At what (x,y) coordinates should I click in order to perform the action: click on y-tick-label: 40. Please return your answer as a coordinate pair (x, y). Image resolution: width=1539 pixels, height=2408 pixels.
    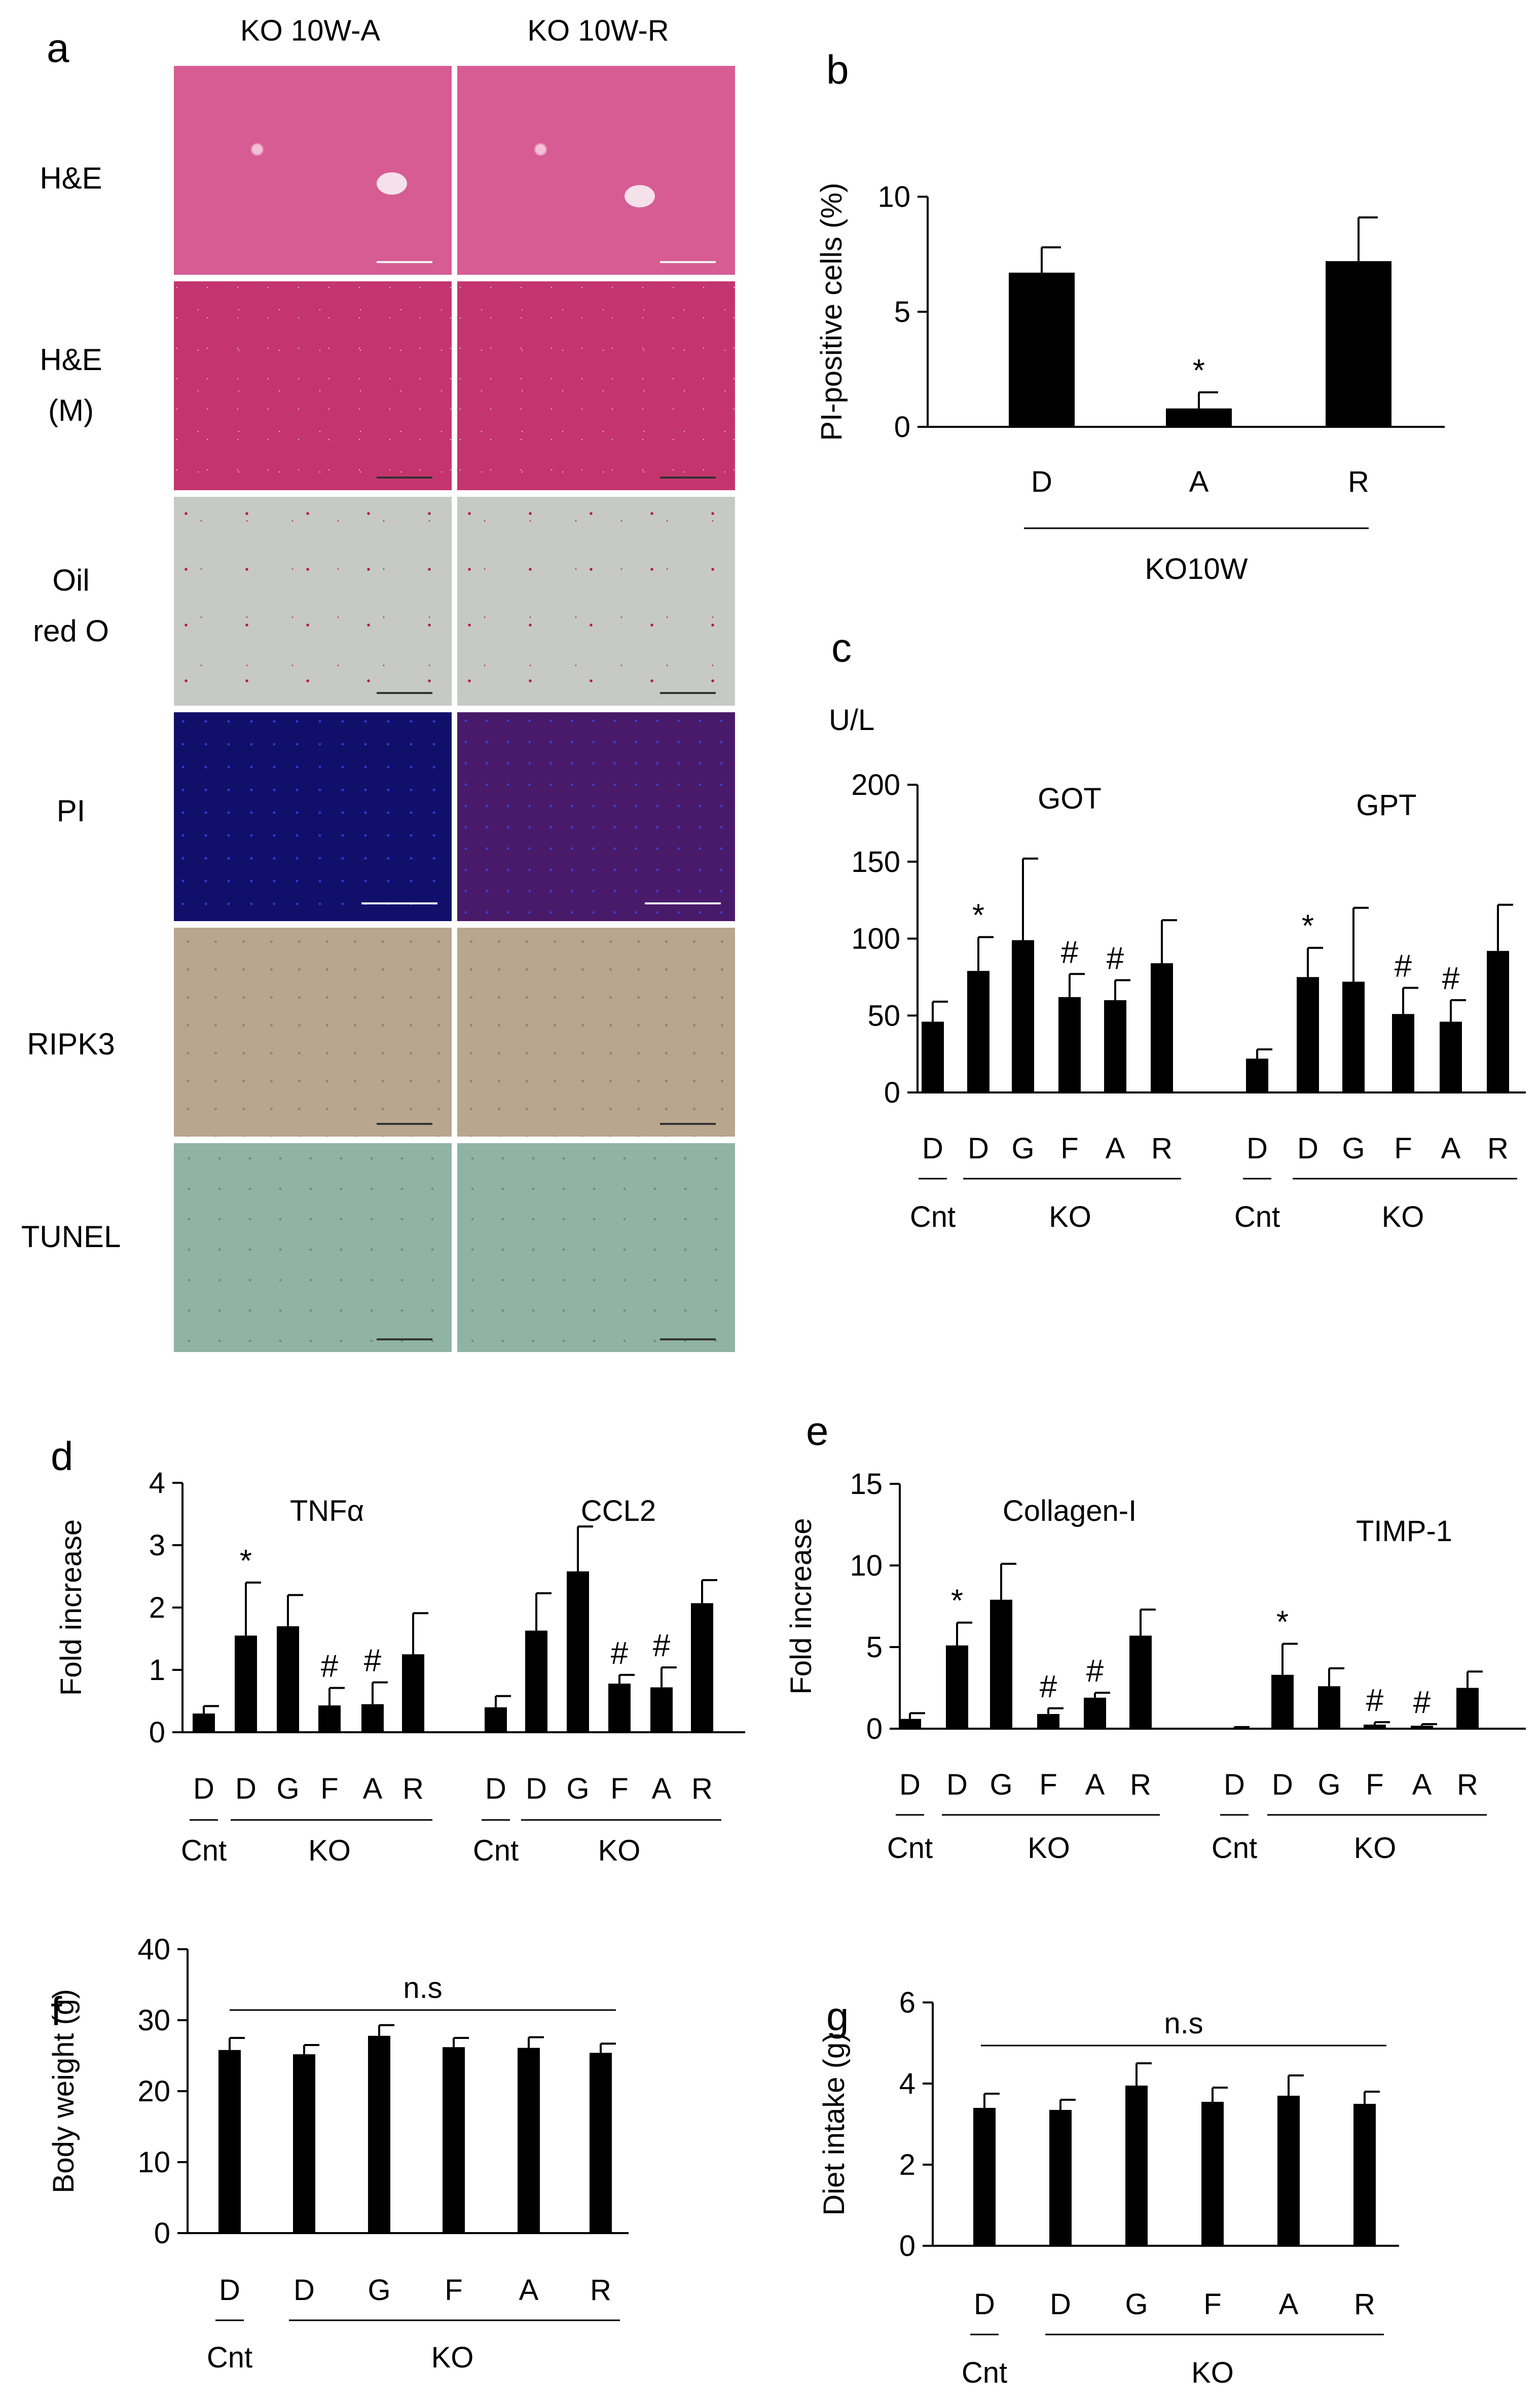
    Looking at the image, I should click on (153, 1949).